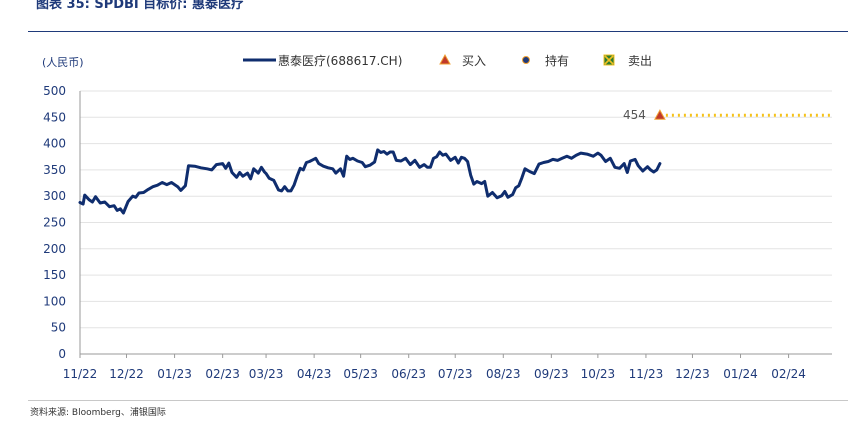  I want to click on legend-buy-label: 买入, so click(474, 61).